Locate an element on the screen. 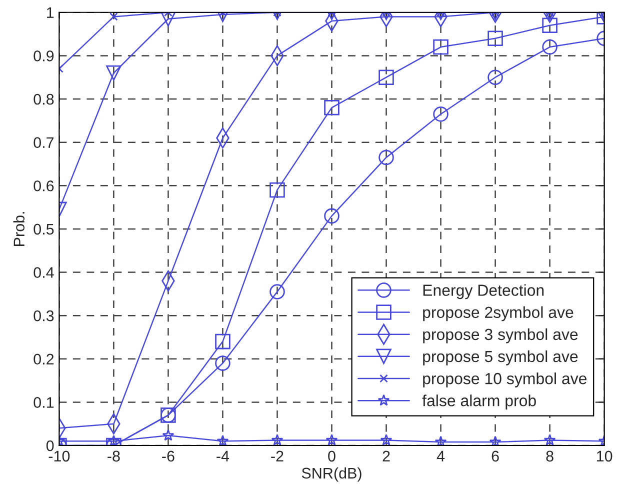  legend-label: propose 5 symbol ave is located at coordinates (500, 358).